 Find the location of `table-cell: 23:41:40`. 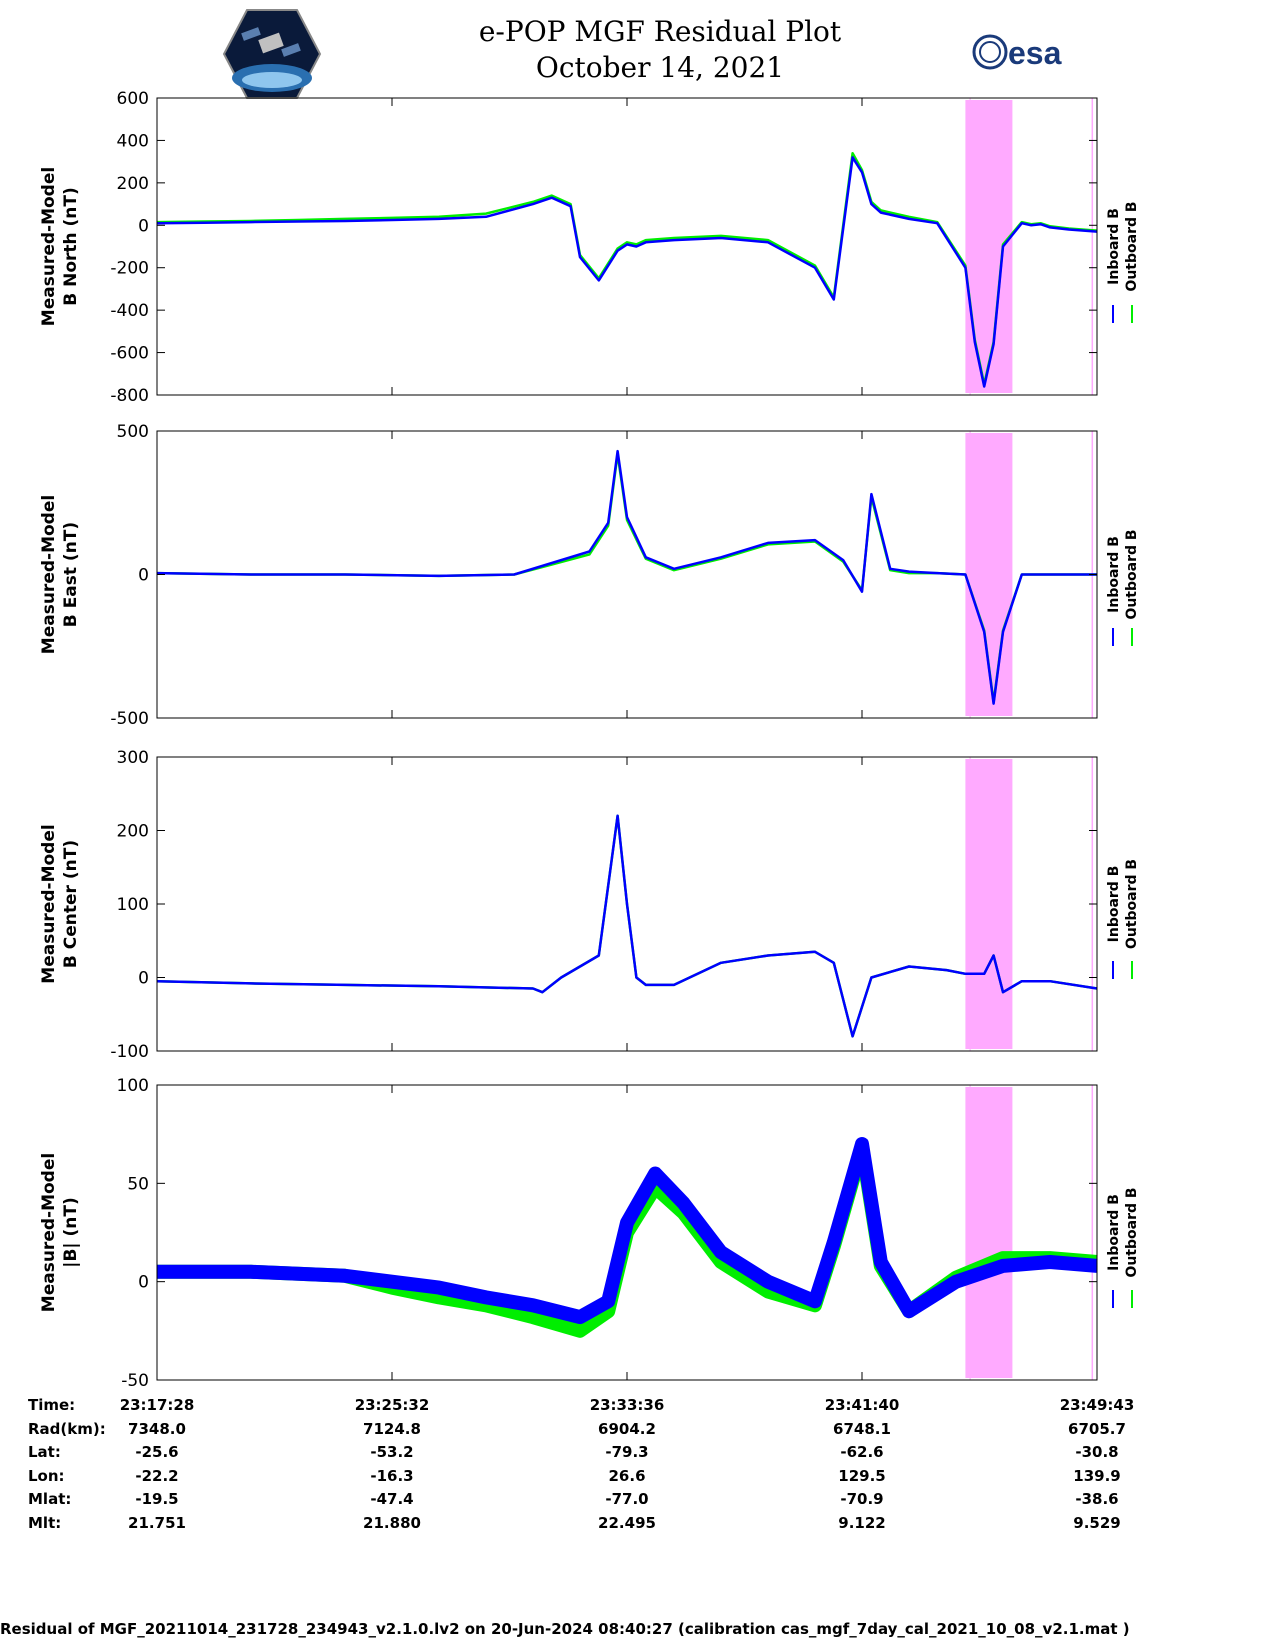

table-cell: 23:41:40 is located at coordinates (862, 1405).